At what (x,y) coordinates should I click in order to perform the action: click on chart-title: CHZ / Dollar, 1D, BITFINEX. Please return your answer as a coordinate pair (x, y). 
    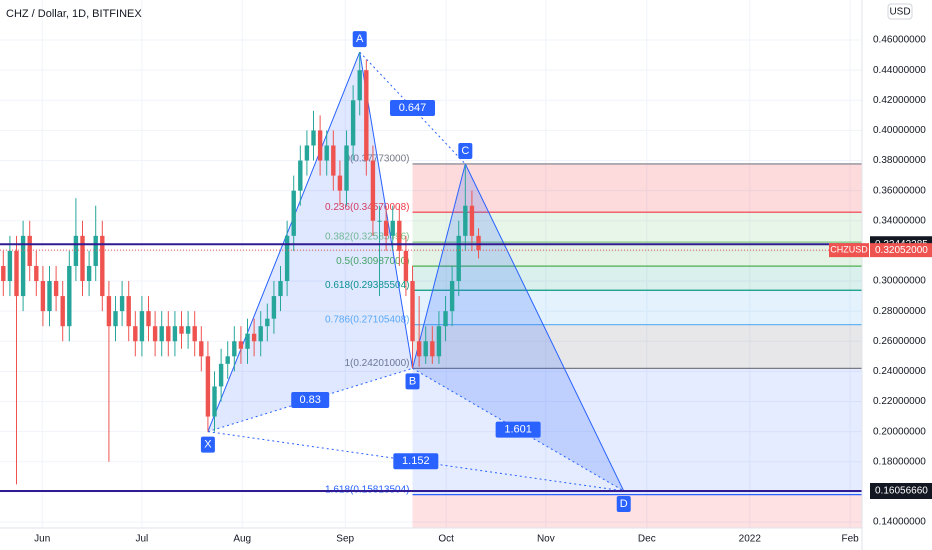
    Looking at the image, I should click on (74, 14).